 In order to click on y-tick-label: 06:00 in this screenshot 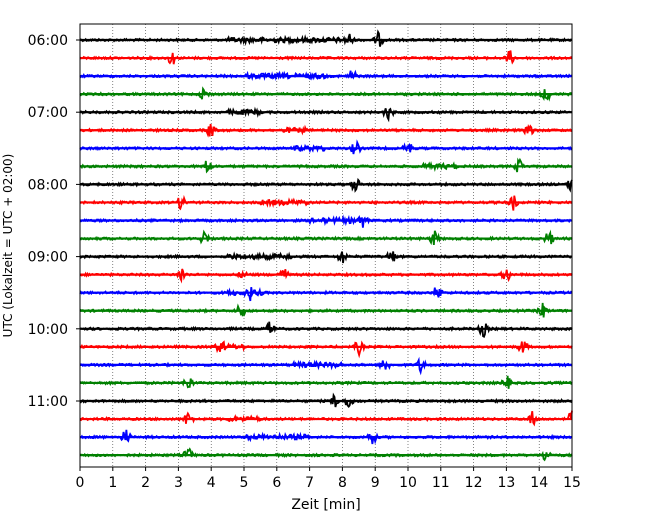, I will do `click(48, 41)`.